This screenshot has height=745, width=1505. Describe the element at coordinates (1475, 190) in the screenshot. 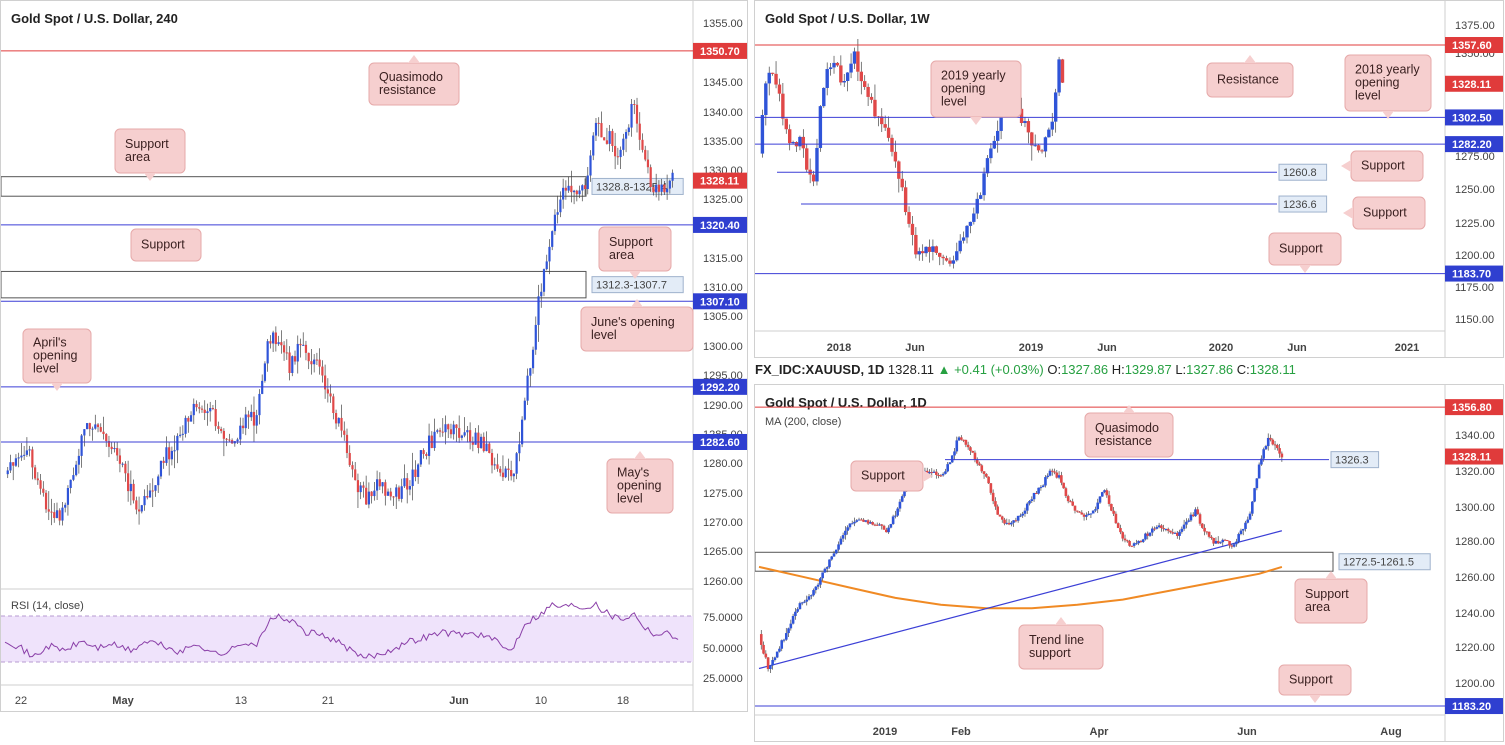

I see `y-tick-label: 1250.00` at that location.